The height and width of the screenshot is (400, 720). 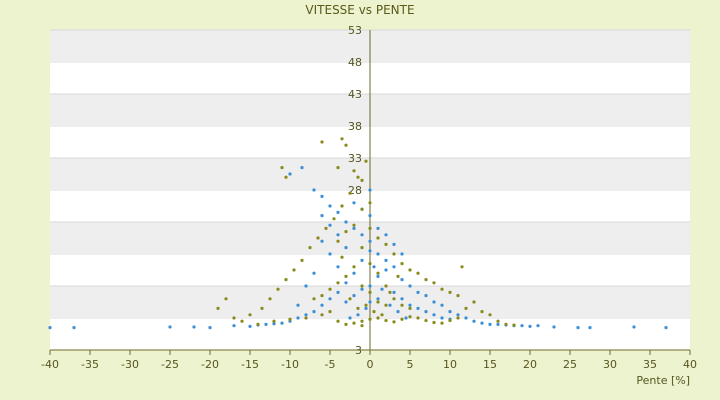 I want to click on chart-title: VITESSE vs PENTE, so click(x=359, y=10).